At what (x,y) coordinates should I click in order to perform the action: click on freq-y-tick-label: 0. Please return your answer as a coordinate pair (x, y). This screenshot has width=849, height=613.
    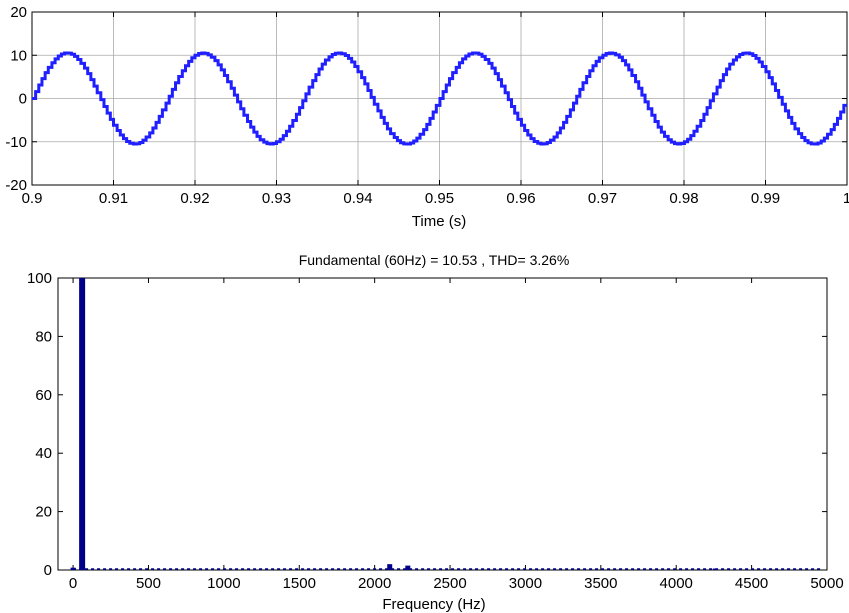
    Looking at the image, I should click on (48, 570).